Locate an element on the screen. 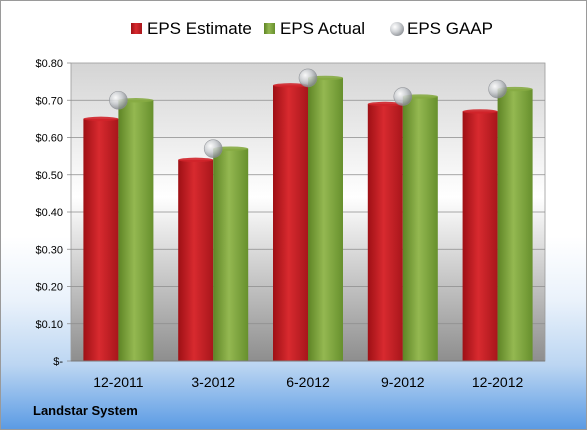 This screenshot has width=587, height=430. y-tick-label: $0.40 is located at coordinates (49, 213).